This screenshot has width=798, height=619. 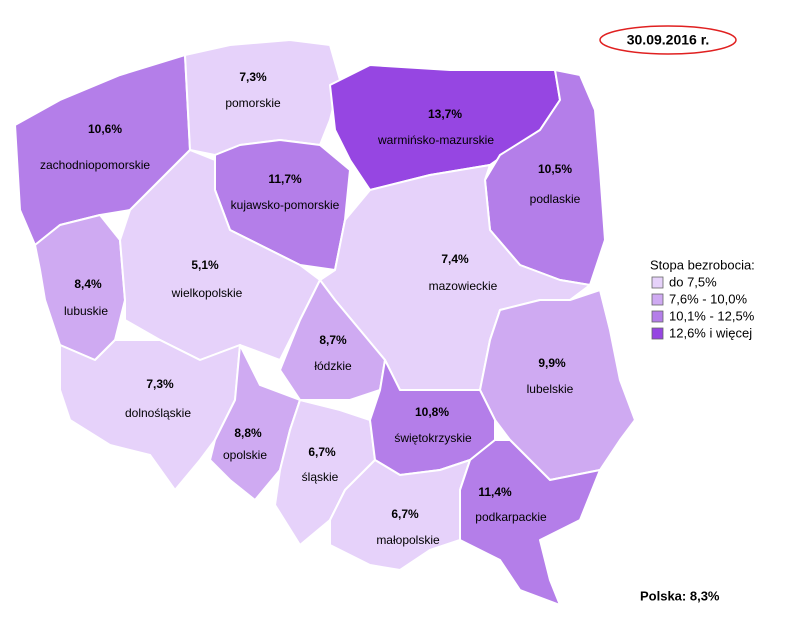 I want to click on region-value: 8,7%, so click(x=333, y=340).